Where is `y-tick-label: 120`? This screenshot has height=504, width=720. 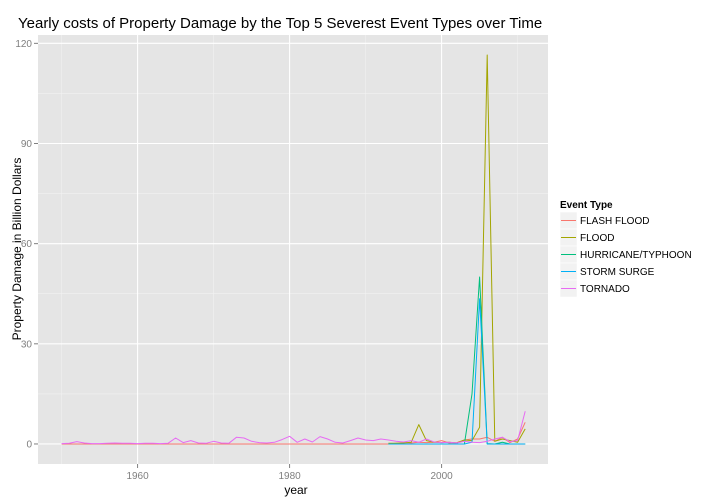 y-tick-label: 120 is located at coordinates (23, 44).